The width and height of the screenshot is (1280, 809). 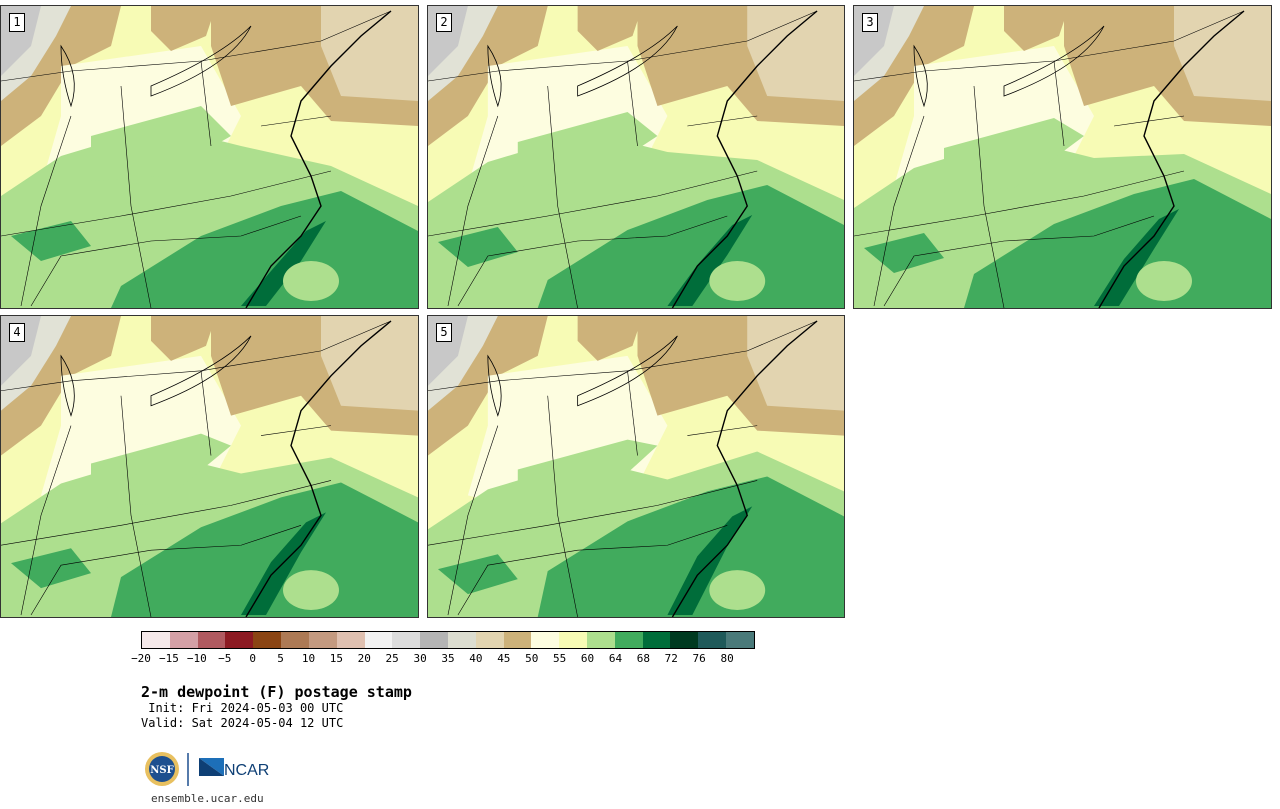 I want to click on colorbar-tick-label: 50, so click(x=532, y=658).